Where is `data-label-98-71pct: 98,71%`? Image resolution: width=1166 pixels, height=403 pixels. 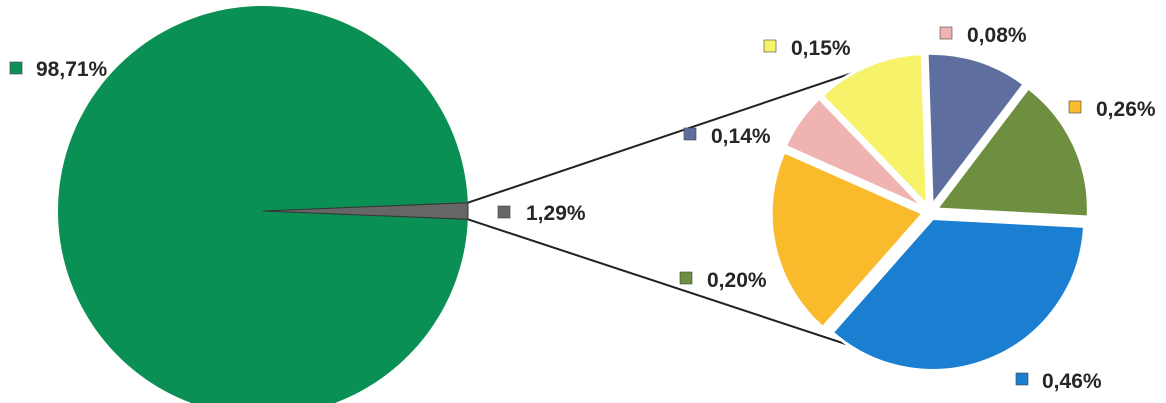
data-label-98-71pct: 98,71% is located at coordinates (58, 69).